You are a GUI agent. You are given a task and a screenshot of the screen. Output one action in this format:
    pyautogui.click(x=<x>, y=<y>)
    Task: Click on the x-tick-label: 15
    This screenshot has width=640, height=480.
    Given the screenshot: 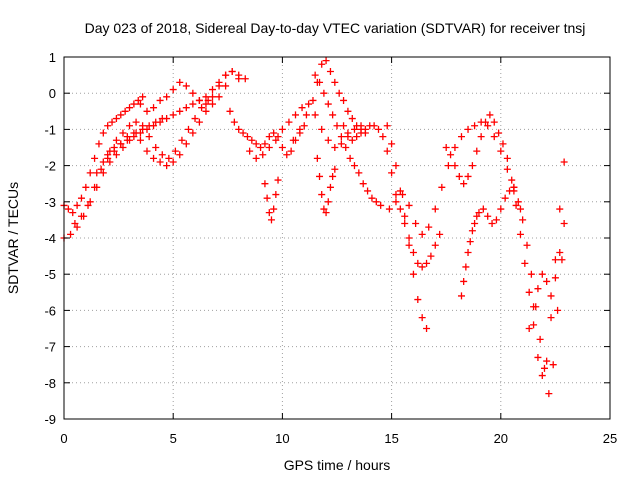 What is the action you would take?
    pyautogui.click(x=391, y=438)
    